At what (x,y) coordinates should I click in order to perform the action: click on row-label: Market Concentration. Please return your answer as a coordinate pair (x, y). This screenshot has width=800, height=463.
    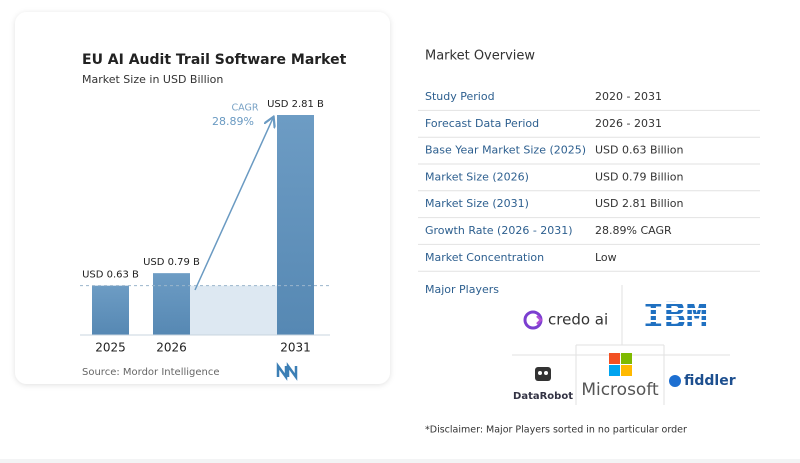
    Looking at the image, I should click on (484, 257).